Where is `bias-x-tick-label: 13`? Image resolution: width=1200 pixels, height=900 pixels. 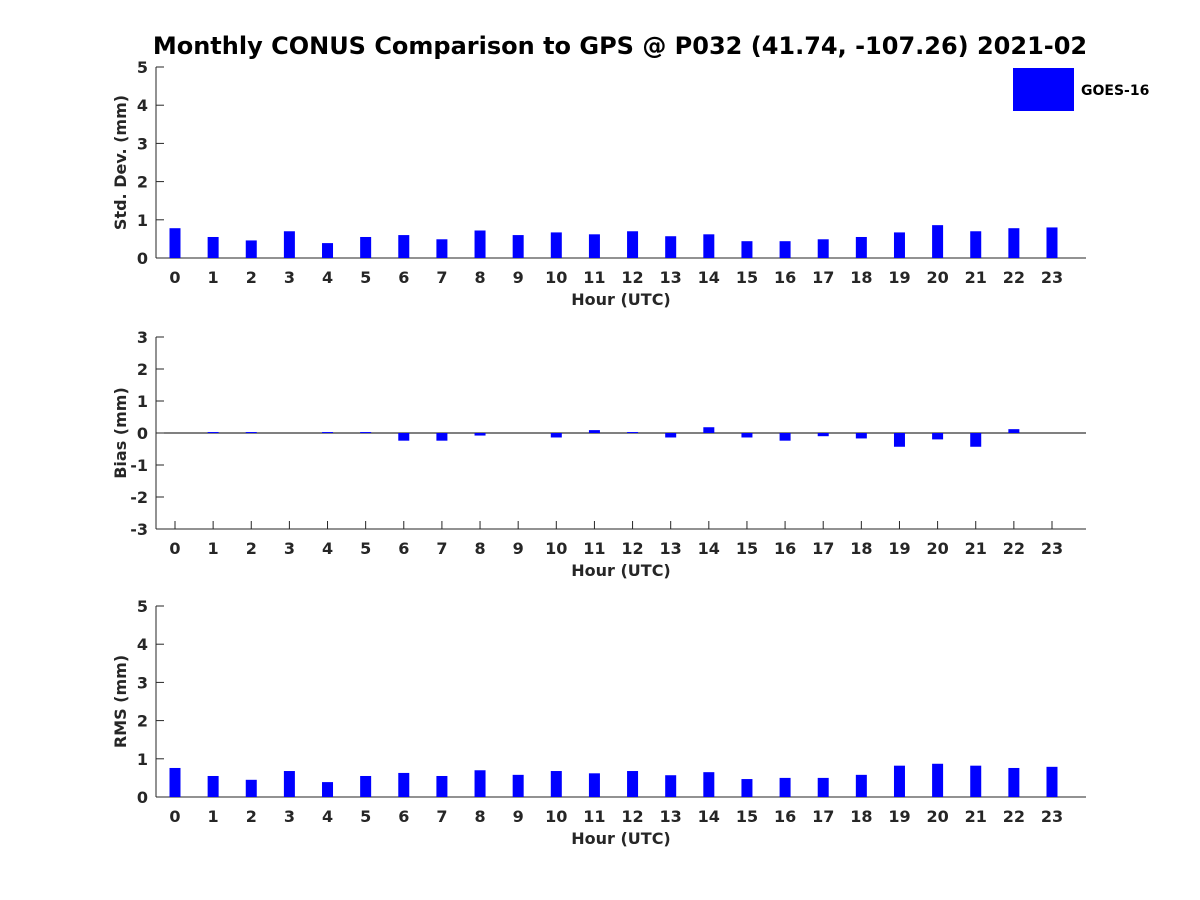 bias-x-tick-label: 13 is located at coordinates (671, 548).